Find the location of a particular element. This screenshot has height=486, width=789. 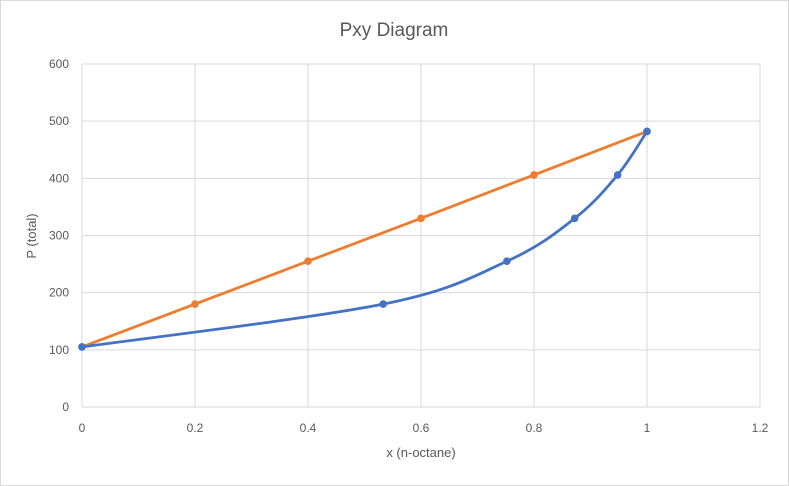

chart-title: Pxy Diagram is located at coordinates (394, 30).